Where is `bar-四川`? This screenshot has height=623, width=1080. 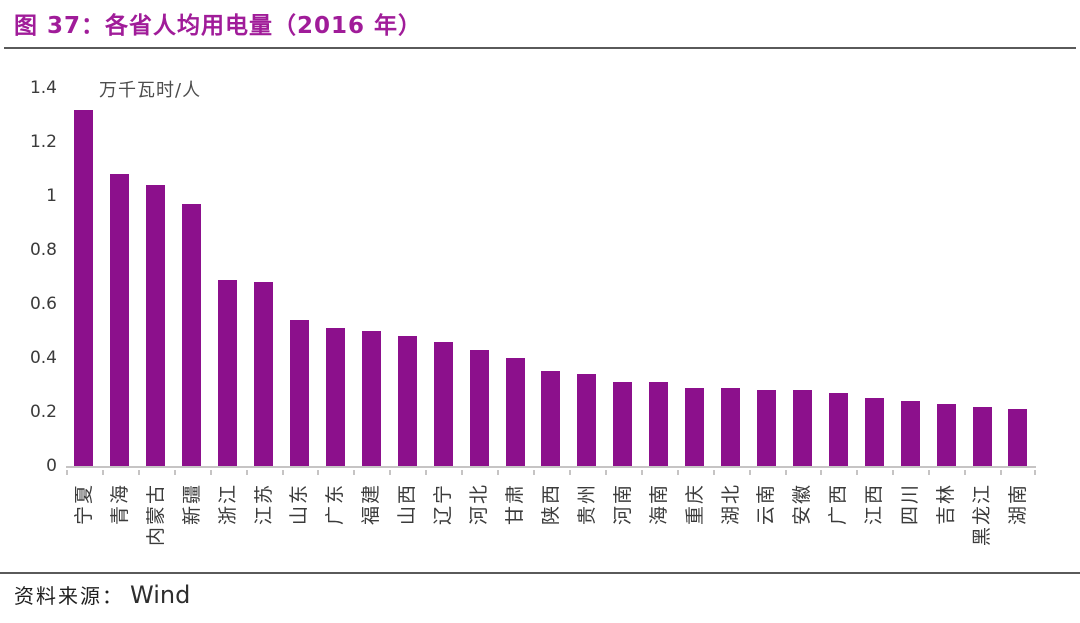 bar-四川 is located at coordinates (910, 433).